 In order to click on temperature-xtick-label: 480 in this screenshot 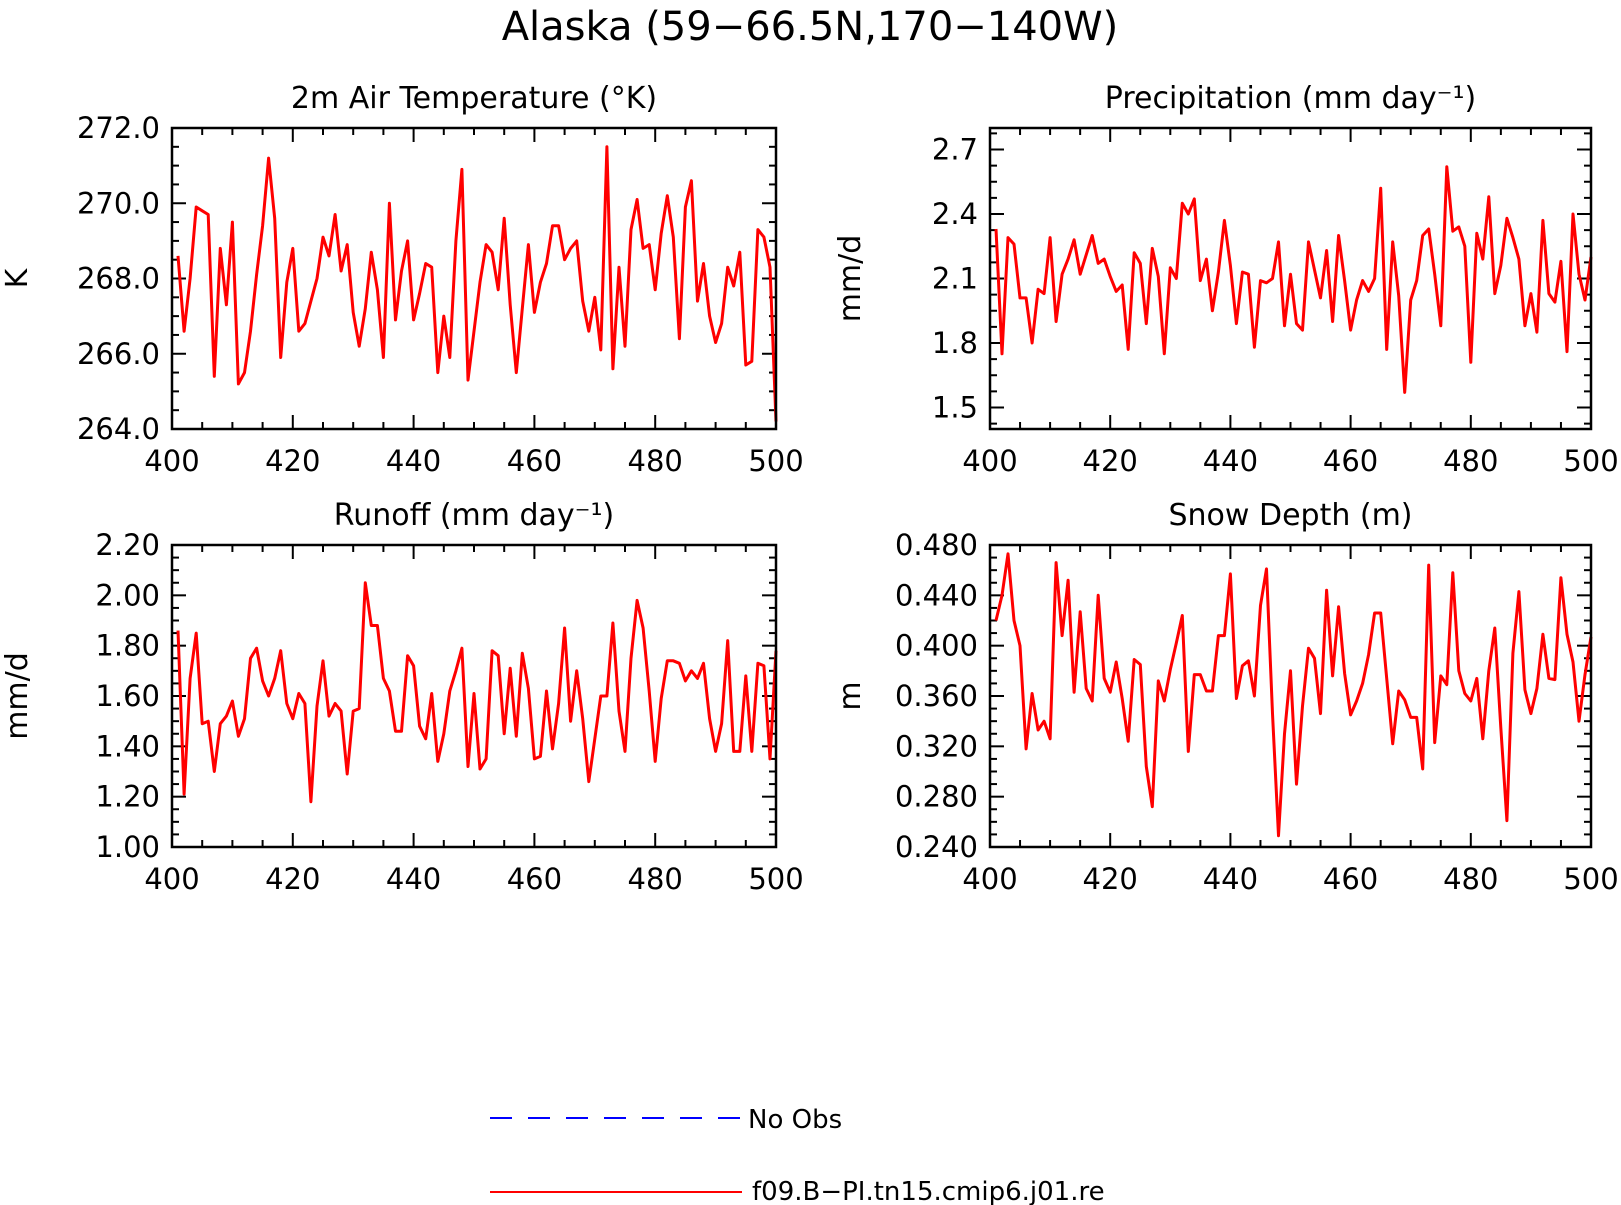, I will do `click(655, 461)`.